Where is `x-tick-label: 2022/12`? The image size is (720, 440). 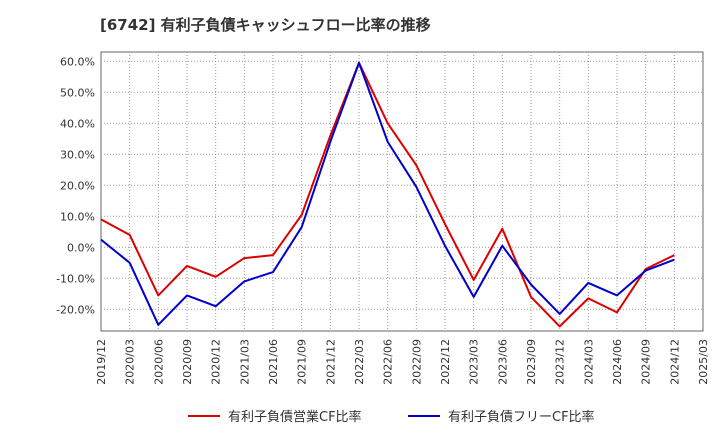 x-tick-label: 2022/12 is located at coordinates (445, 362).